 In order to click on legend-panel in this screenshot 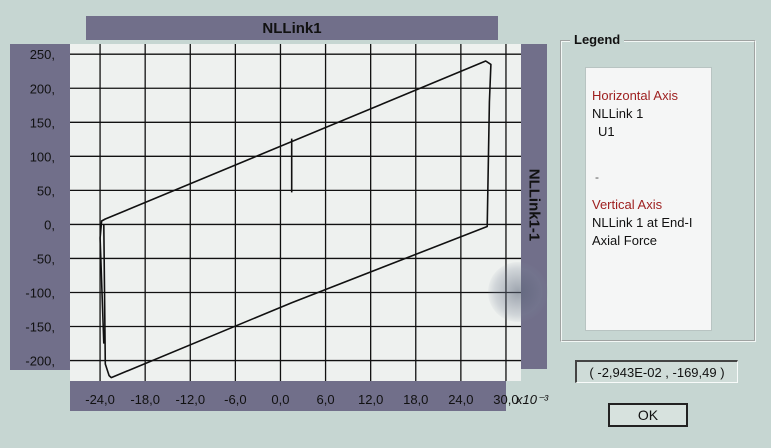, I will do `click(648, 199)`.